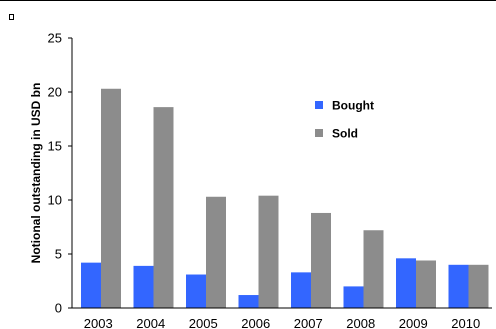 This screenshot has width=496, height=329. What do you see at coordinates (91, 285) in the screenshot?
I see `bar-bought-2003` at bounding box center [91, 285].